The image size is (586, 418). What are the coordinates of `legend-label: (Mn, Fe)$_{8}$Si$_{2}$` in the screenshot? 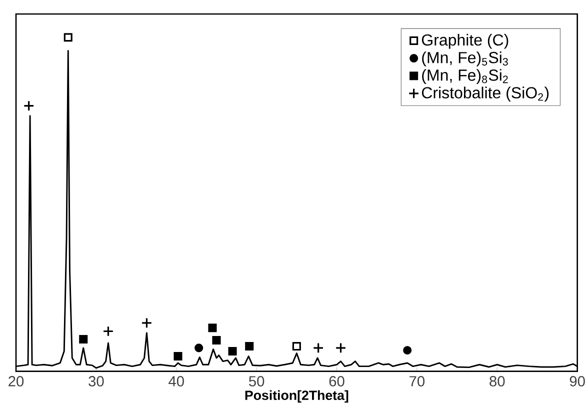 It's located at (465, 76).